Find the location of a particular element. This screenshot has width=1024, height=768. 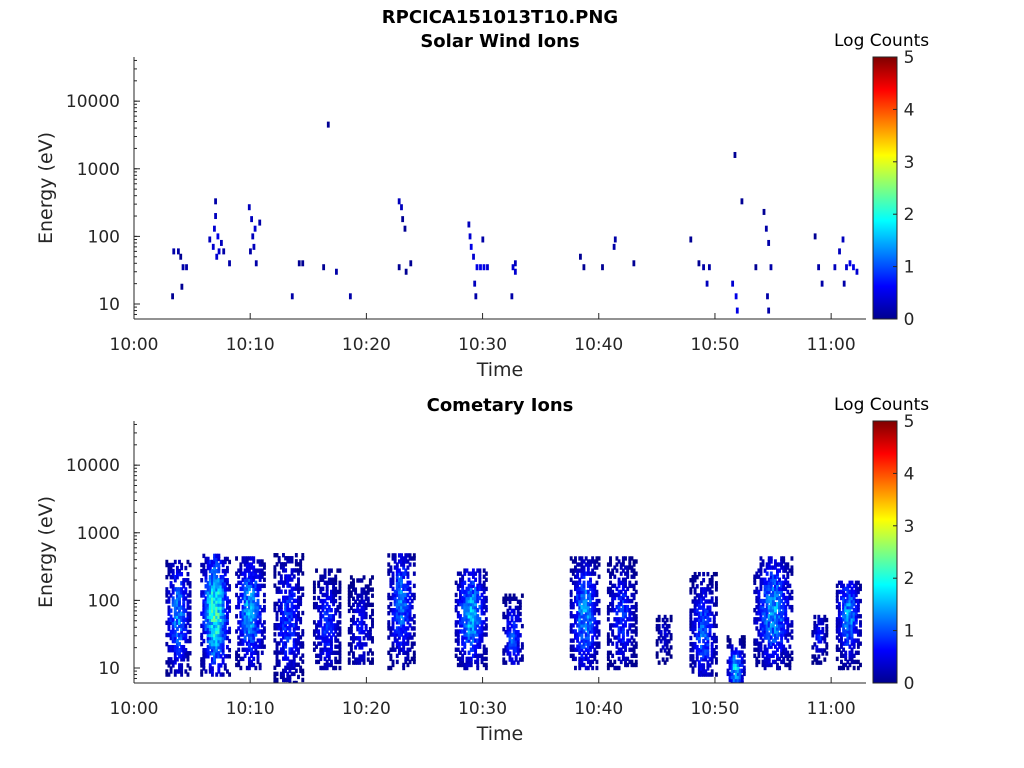

colorbar-tick-label: 5 is located at coordinates (909, 422).